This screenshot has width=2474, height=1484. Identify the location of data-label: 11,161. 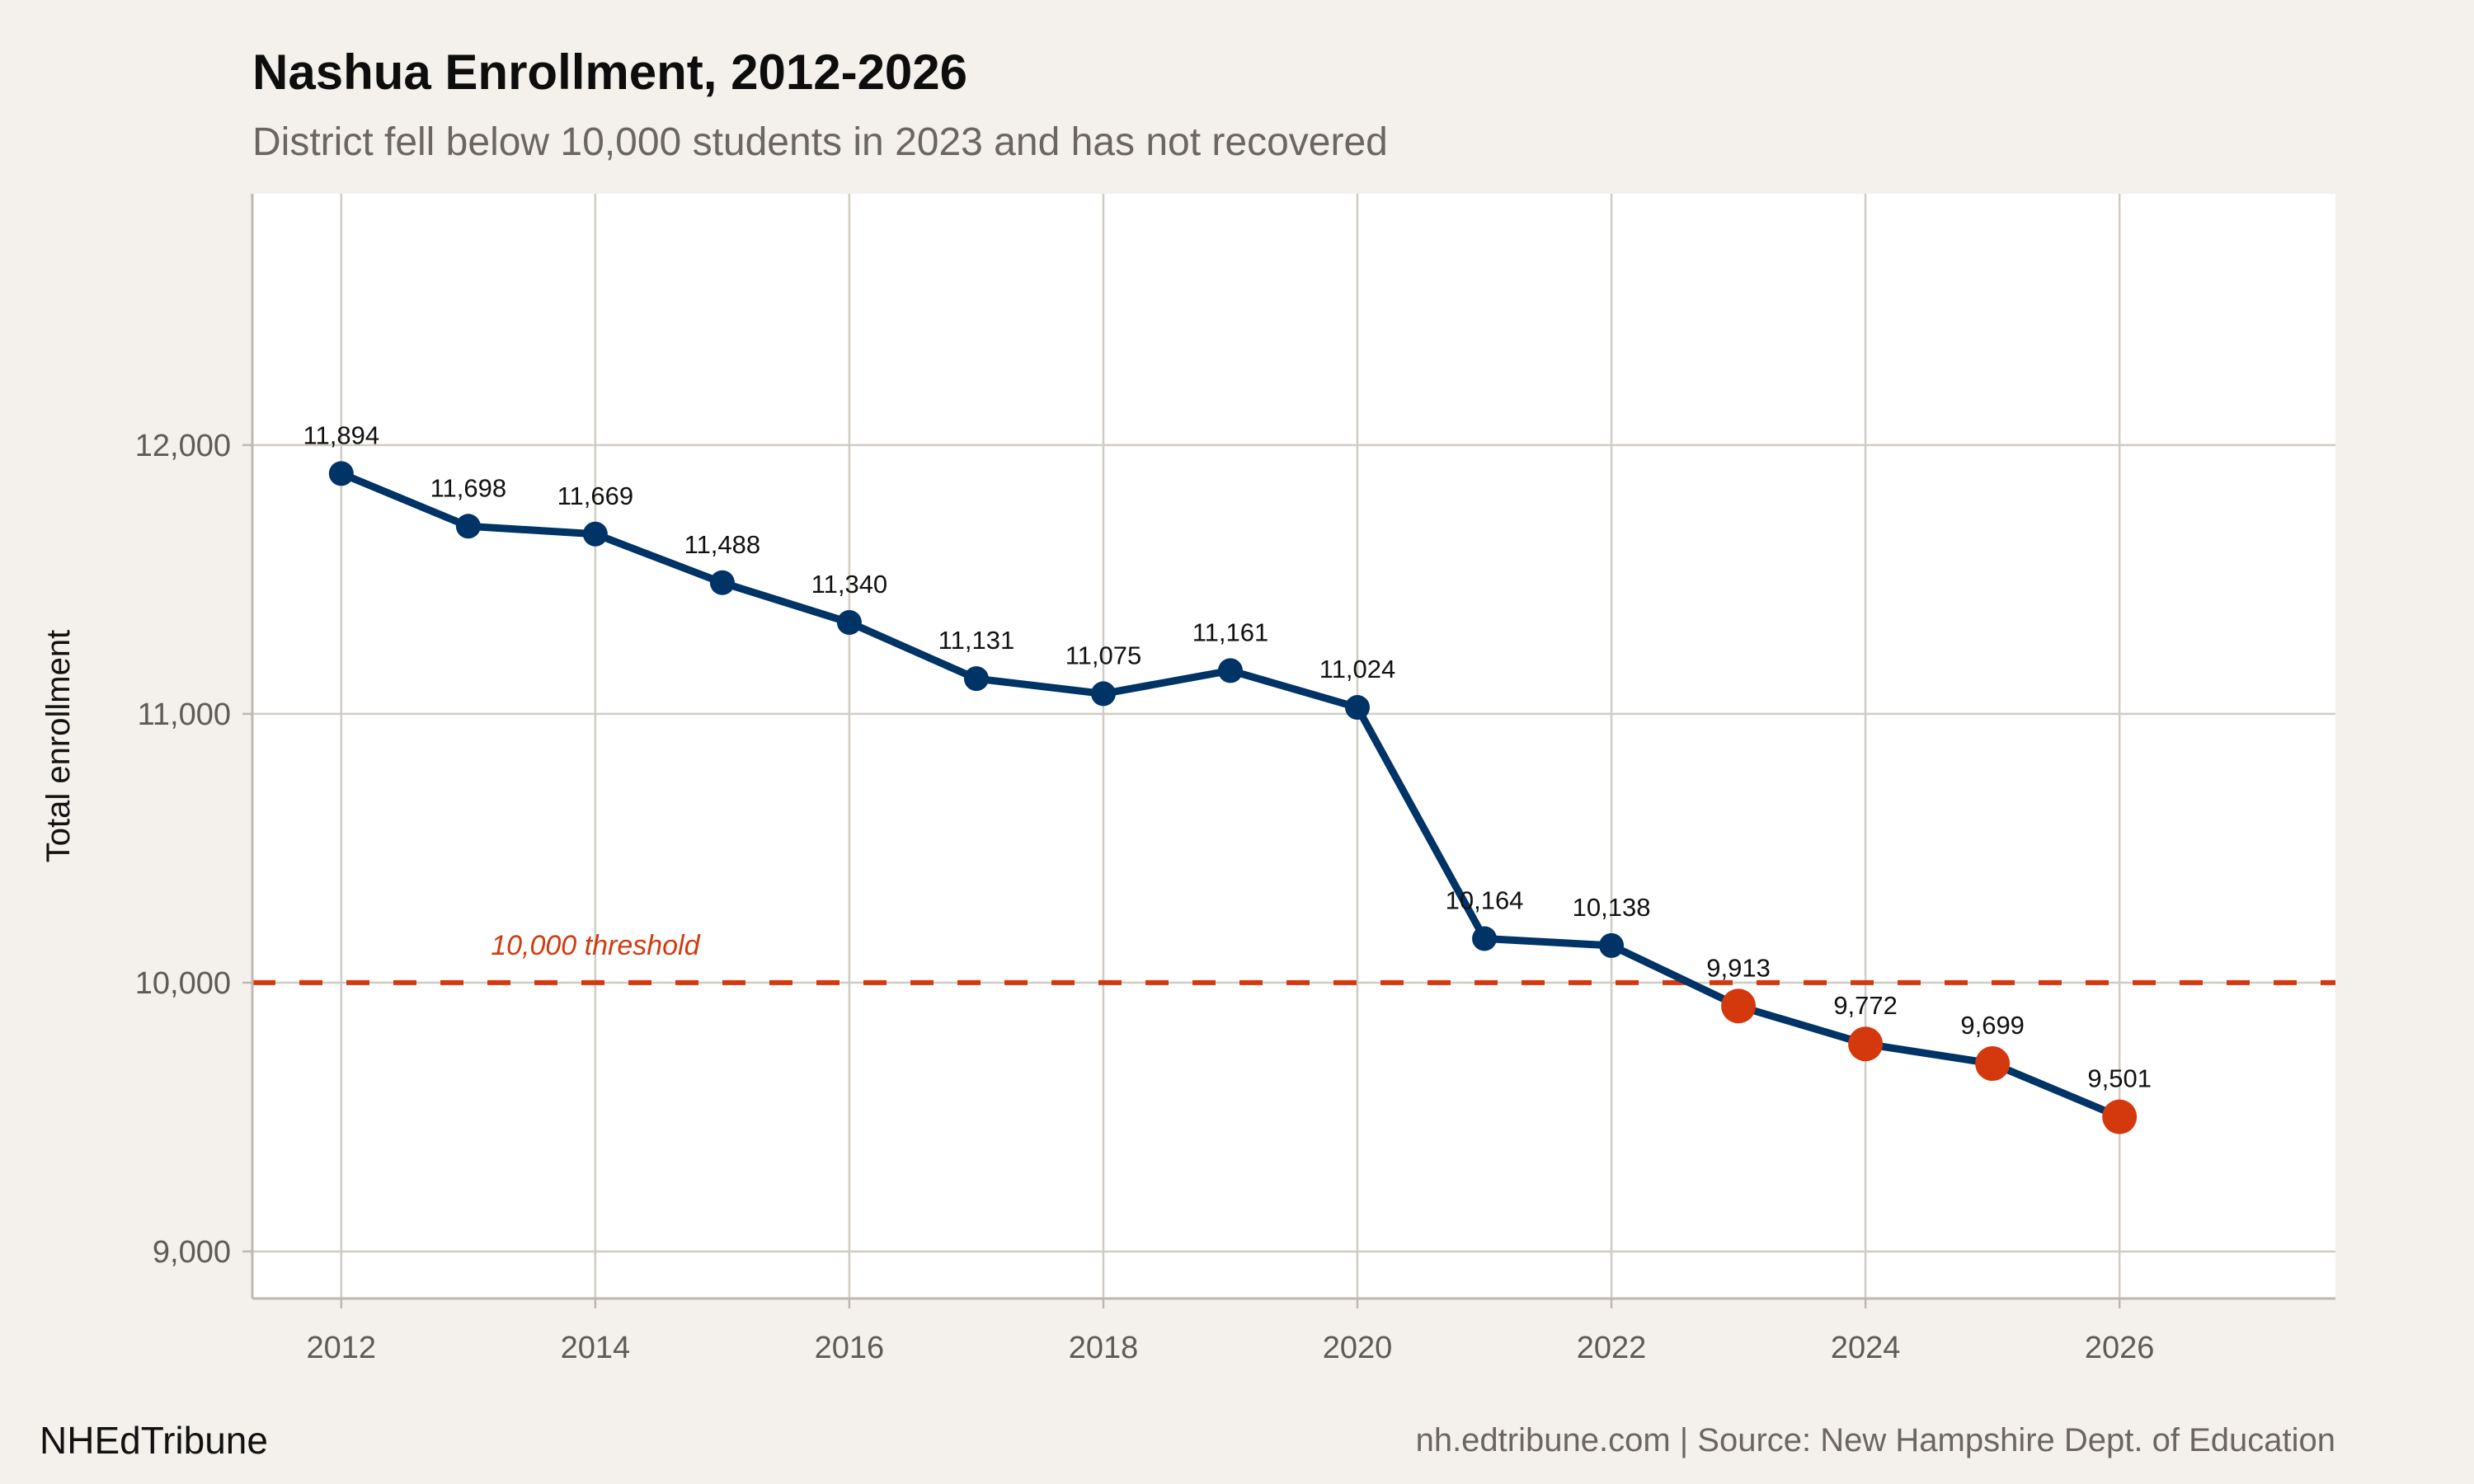
(1230, 632).